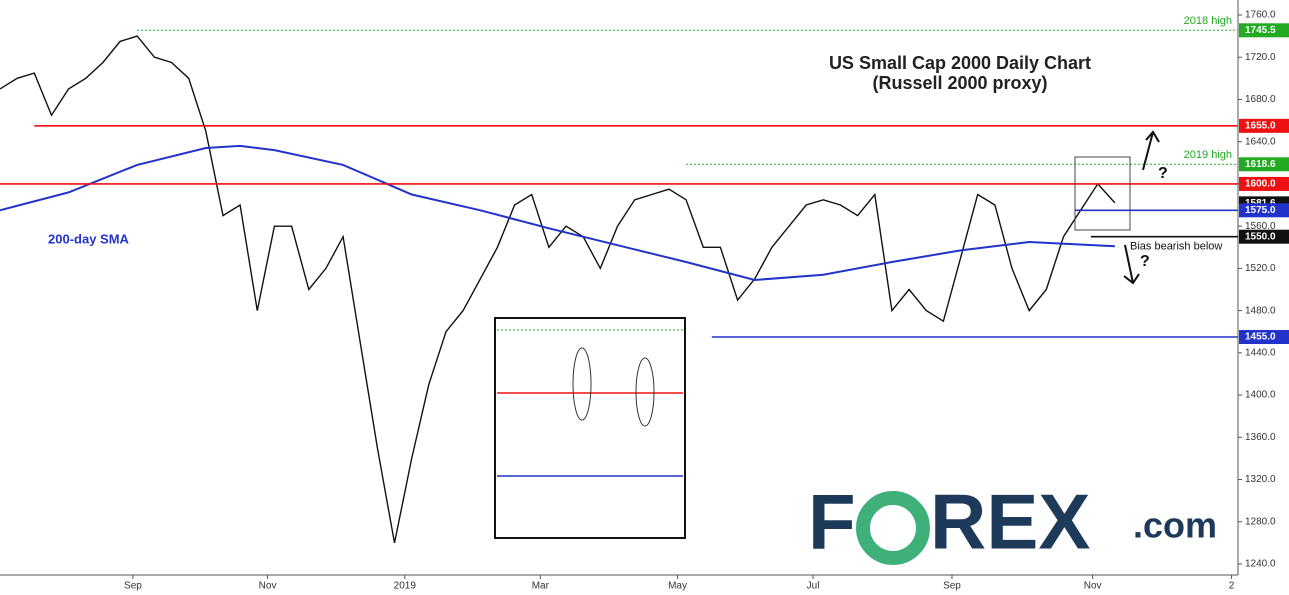 The width and height of the screenshot is (1289, 595). What do you see at coordinates (813, 586) in the screenshot?
I see `x-tick-label: Jul` at bounding box center [813, 586].